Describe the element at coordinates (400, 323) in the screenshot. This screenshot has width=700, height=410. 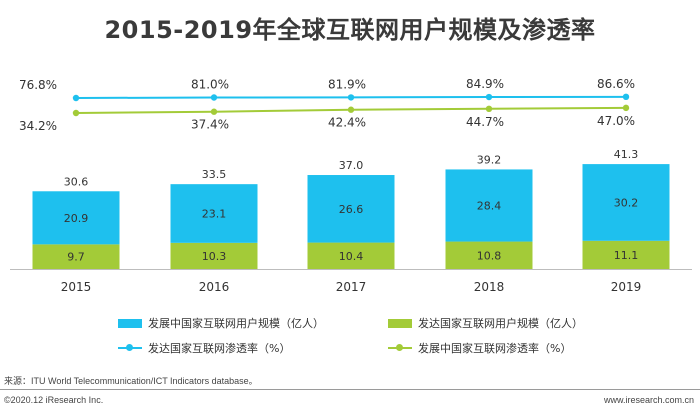
I see `legend-swatch-developed-users` at that location.